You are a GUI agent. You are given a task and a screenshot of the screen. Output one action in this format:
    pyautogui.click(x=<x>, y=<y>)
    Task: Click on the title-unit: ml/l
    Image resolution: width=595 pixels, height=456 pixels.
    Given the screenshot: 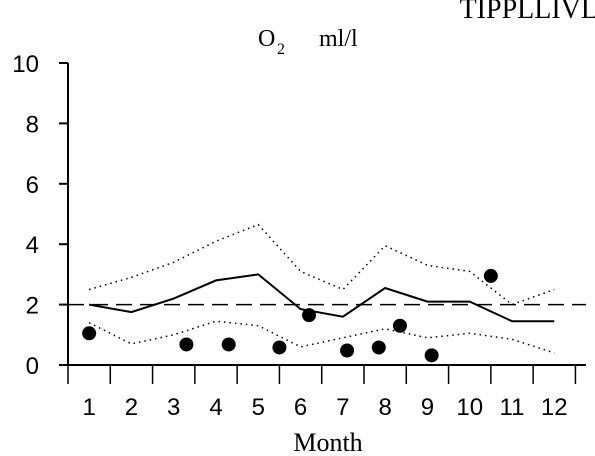 What is the action you would take?
    pyautogui.click(x=338, y=39)
    